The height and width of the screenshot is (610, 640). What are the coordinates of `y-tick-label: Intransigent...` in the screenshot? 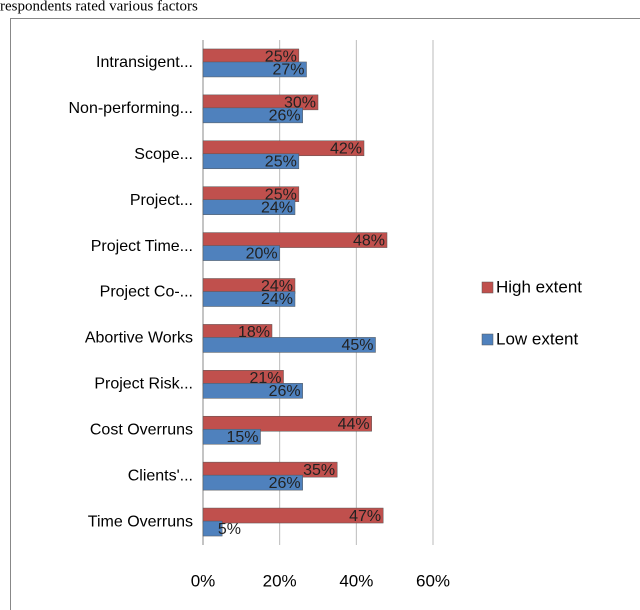 It's located at (144, 62).